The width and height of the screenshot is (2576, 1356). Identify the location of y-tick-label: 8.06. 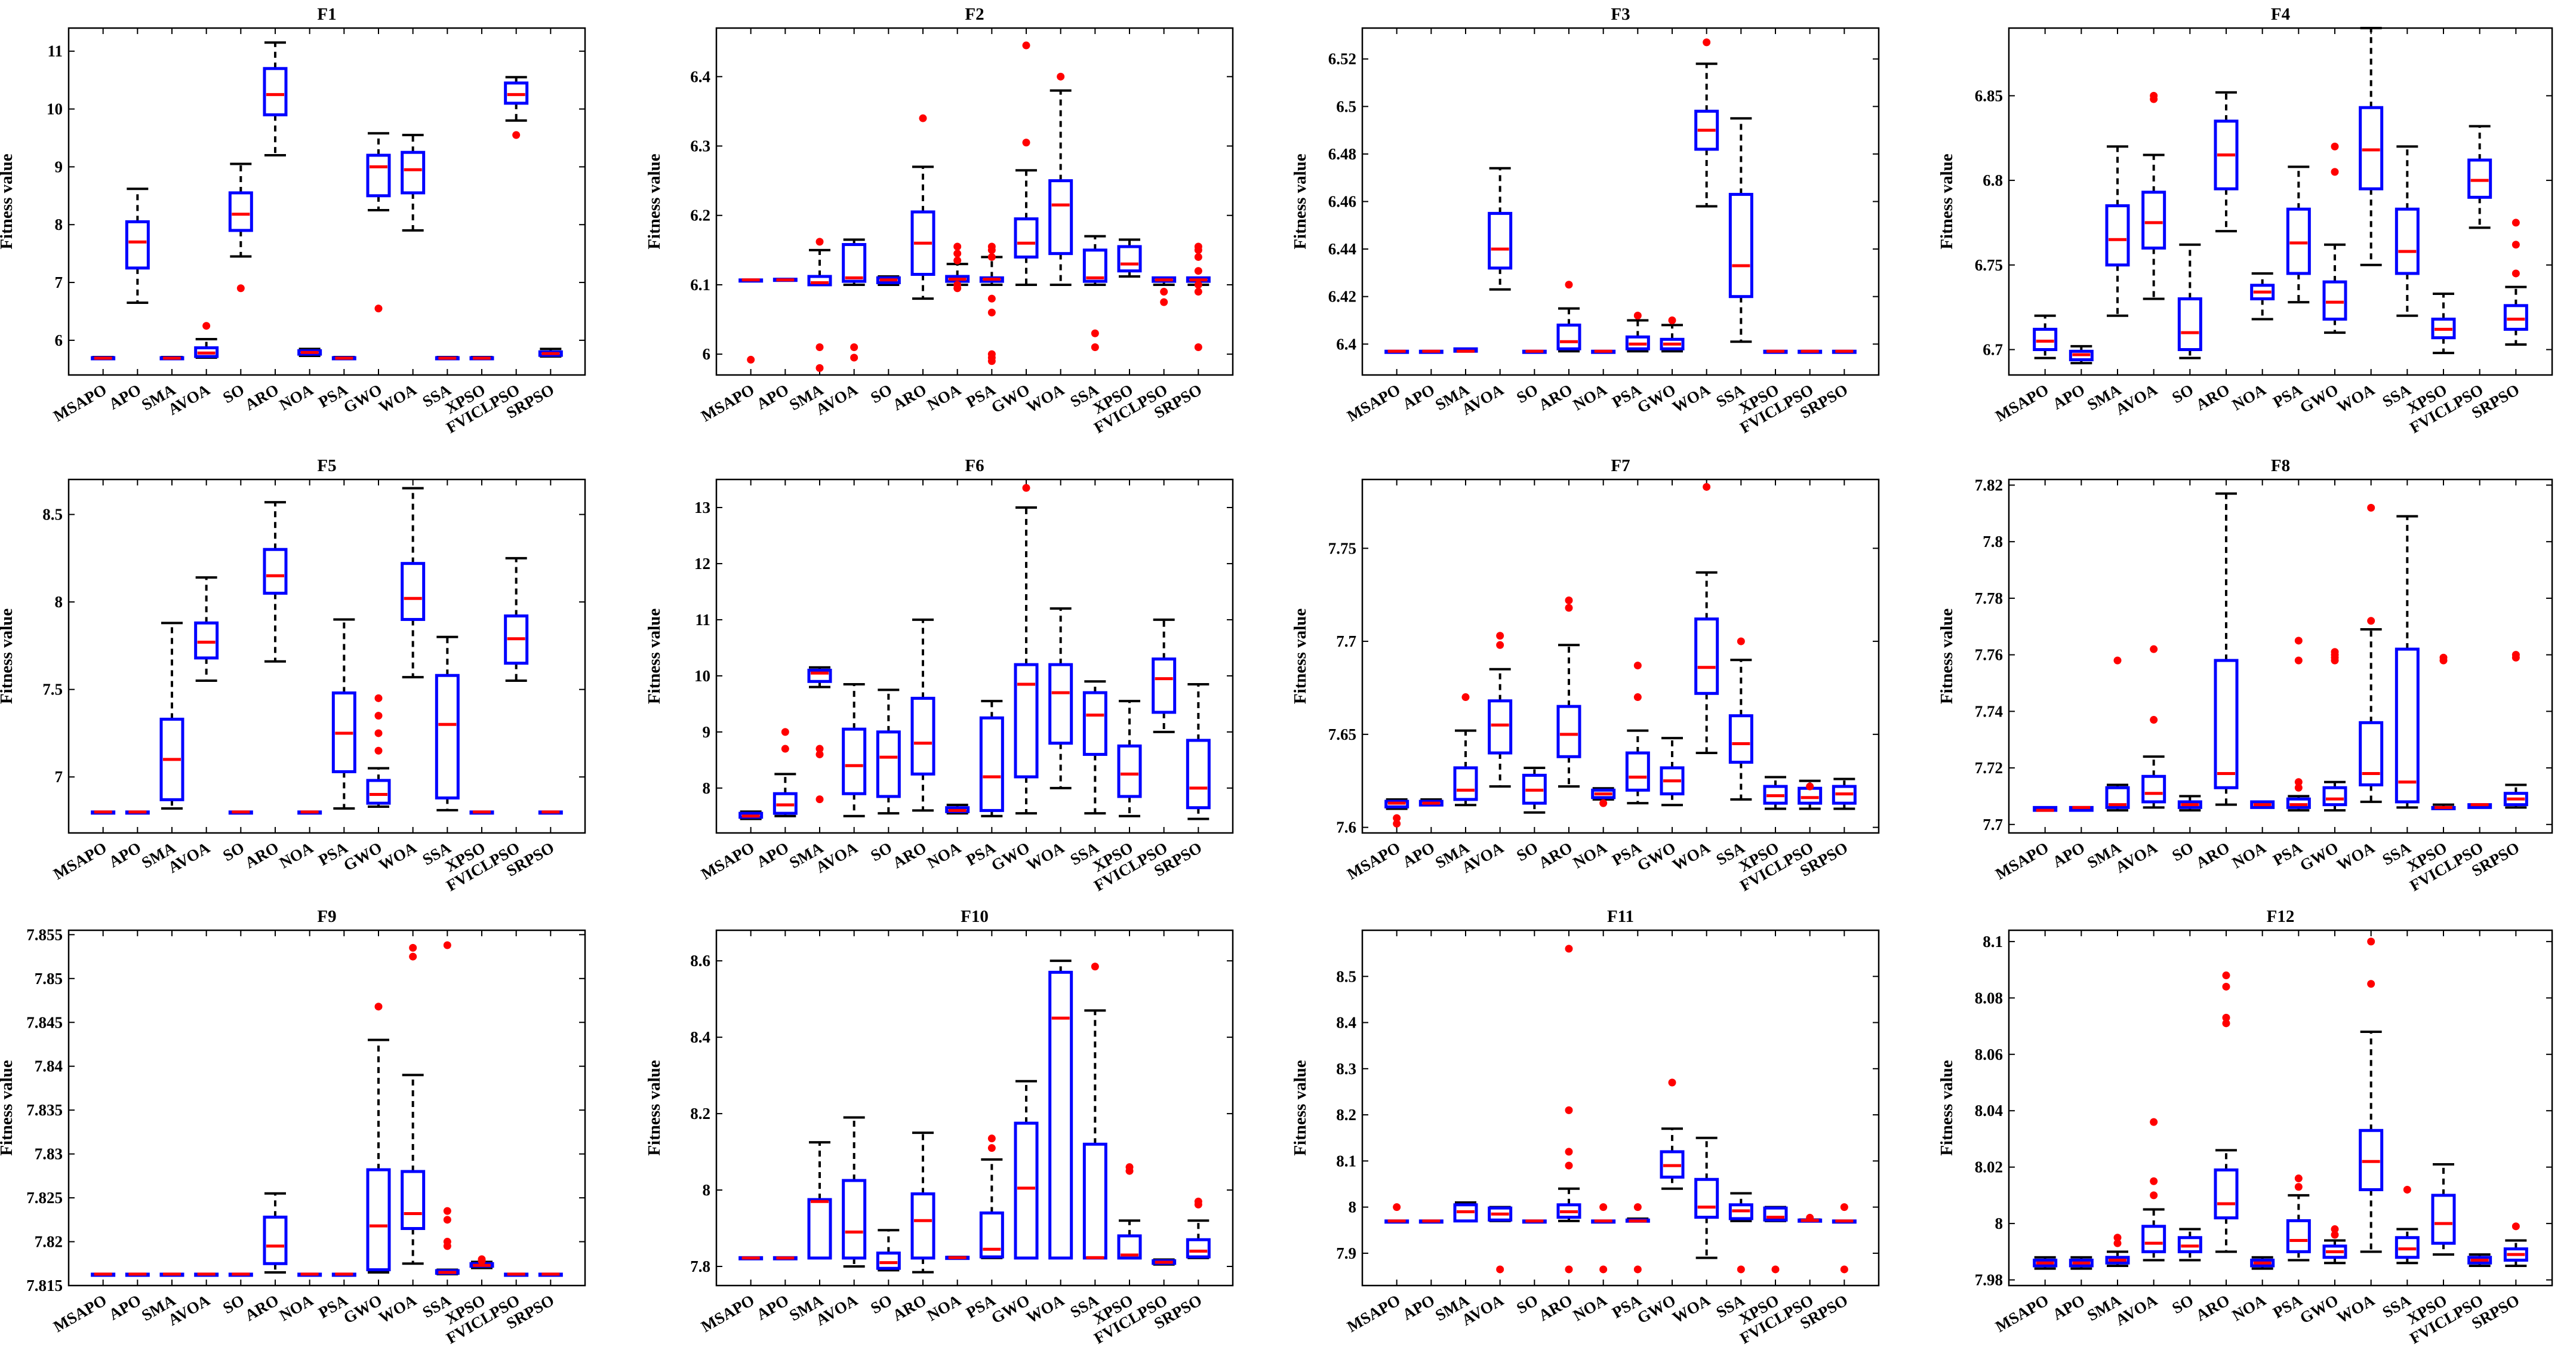
(1989, 1054).